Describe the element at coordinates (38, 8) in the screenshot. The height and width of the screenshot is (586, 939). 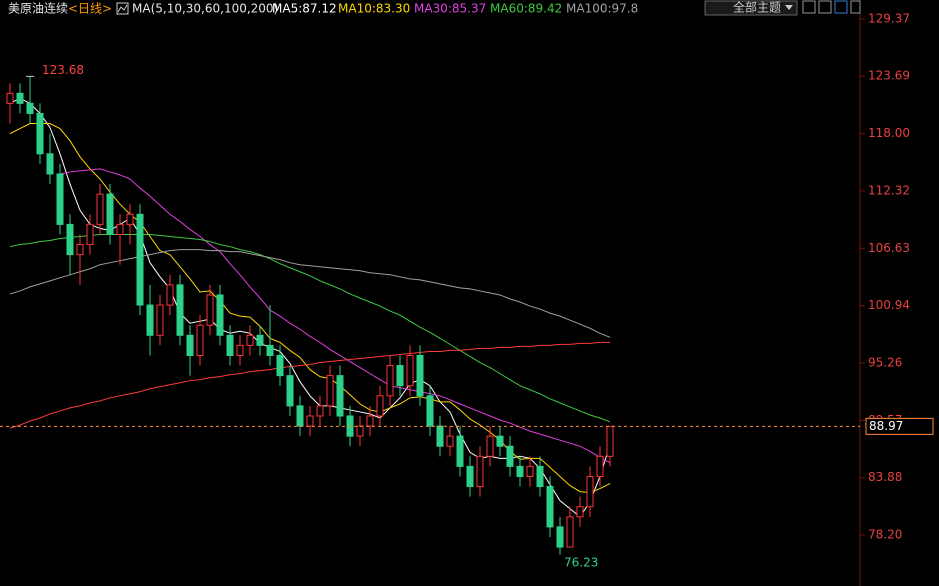
I see `chart-title: 美原油连续` at that location.